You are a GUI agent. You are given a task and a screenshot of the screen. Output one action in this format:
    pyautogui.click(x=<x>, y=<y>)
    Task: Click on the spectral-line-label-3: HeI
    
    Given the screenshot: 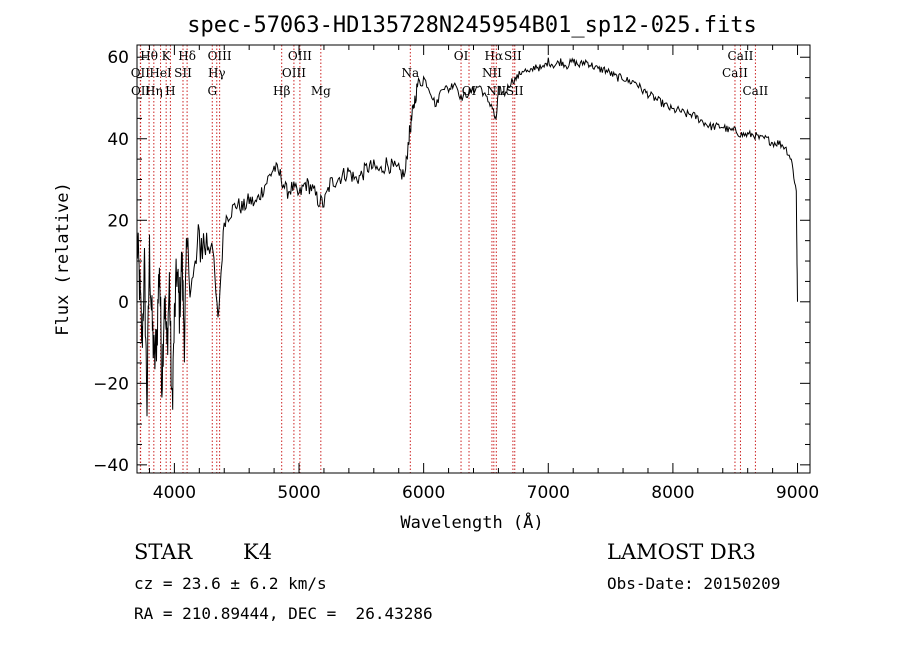 What is the action you would take?
    pyautogui.click(x=160, y=73)
    